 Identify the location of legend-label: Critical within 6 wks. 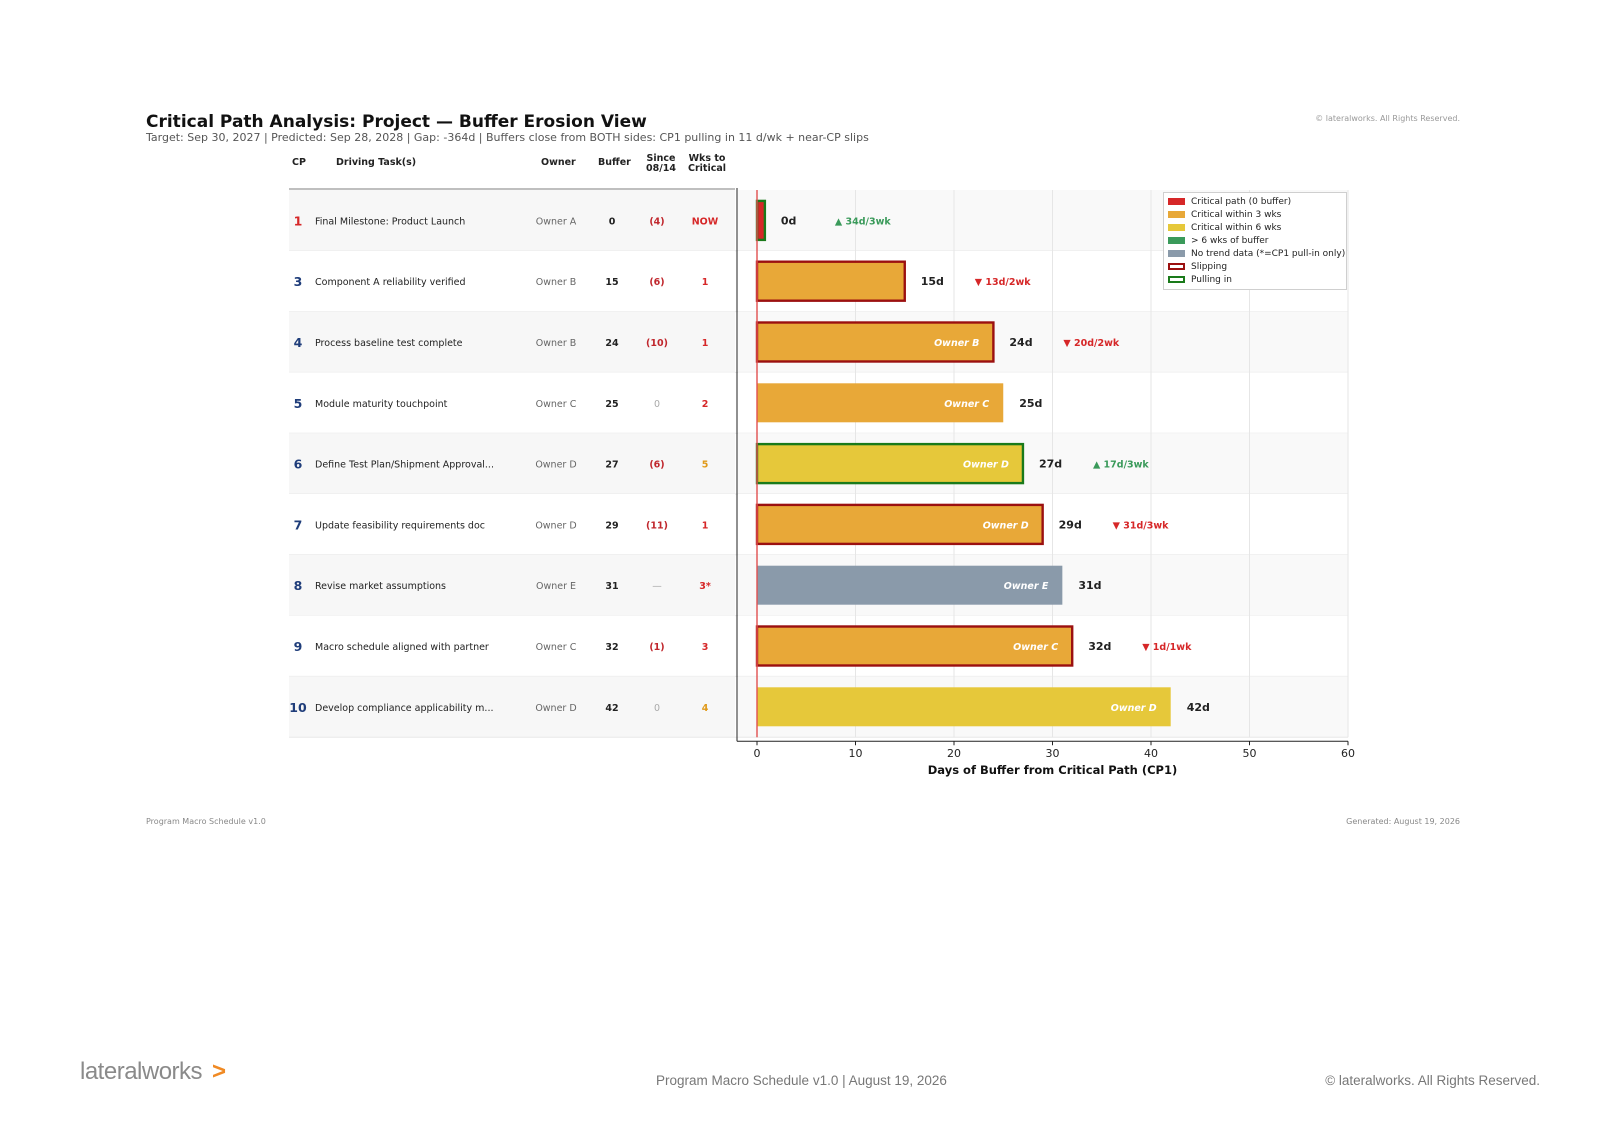
(1236, 227).